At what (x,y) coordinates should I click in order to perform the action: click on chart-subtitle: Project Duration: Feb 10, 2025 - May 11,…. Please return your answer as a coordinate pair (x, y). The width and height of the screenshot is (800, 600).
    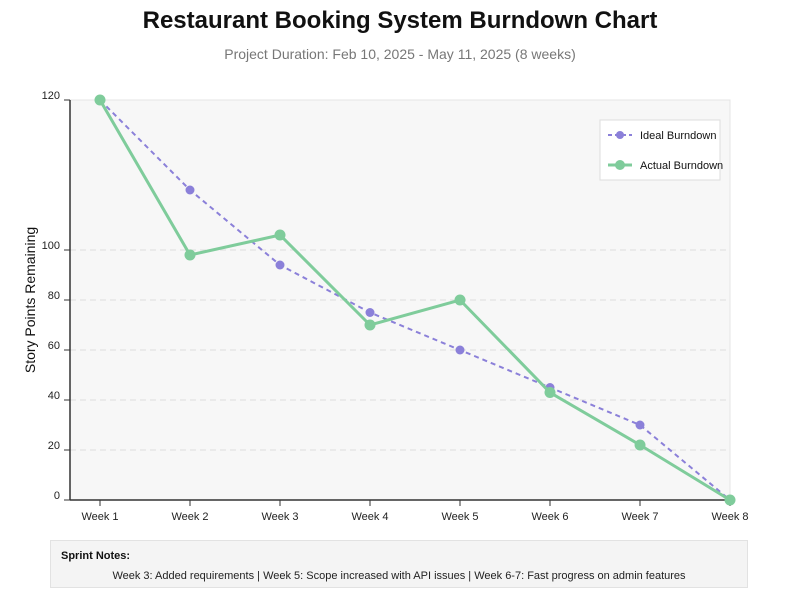
    Looking at the image, I should click on (400, 54).